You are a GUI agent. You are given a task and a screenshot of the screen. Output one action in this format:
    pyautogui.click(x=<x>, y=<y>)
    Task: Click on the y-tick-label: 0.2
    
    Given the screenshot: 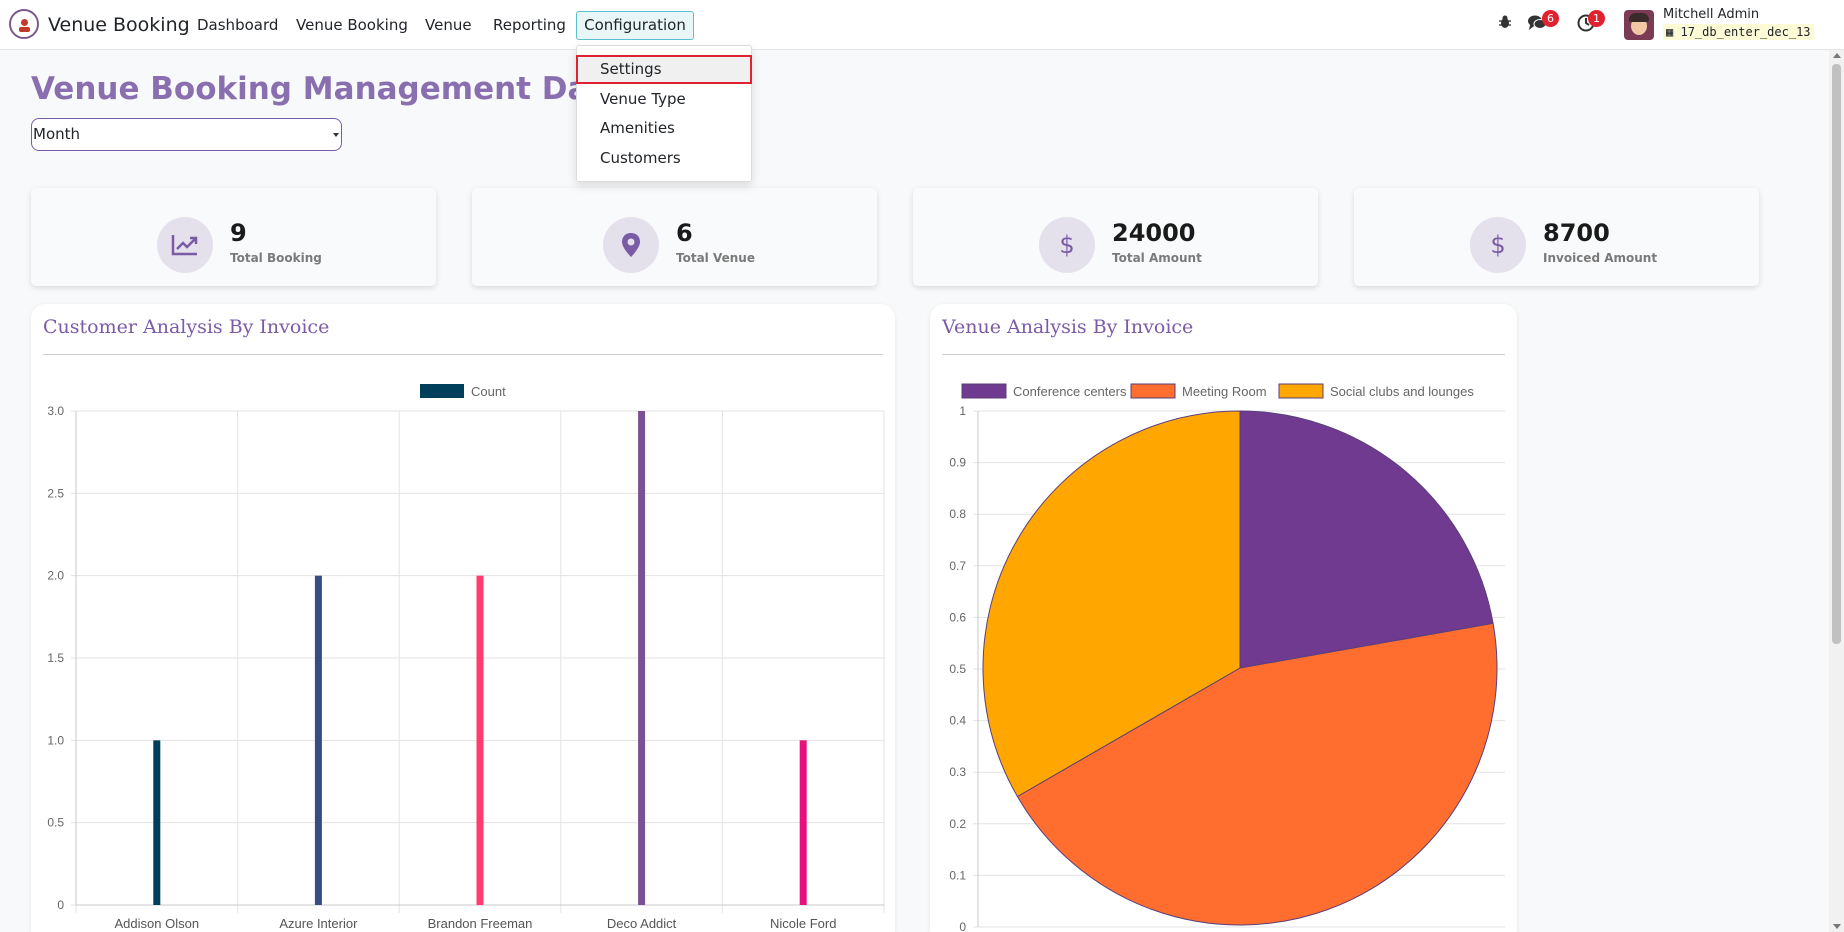 What is the action you would take?
    pyautogui.click(x=957, y=824)
    